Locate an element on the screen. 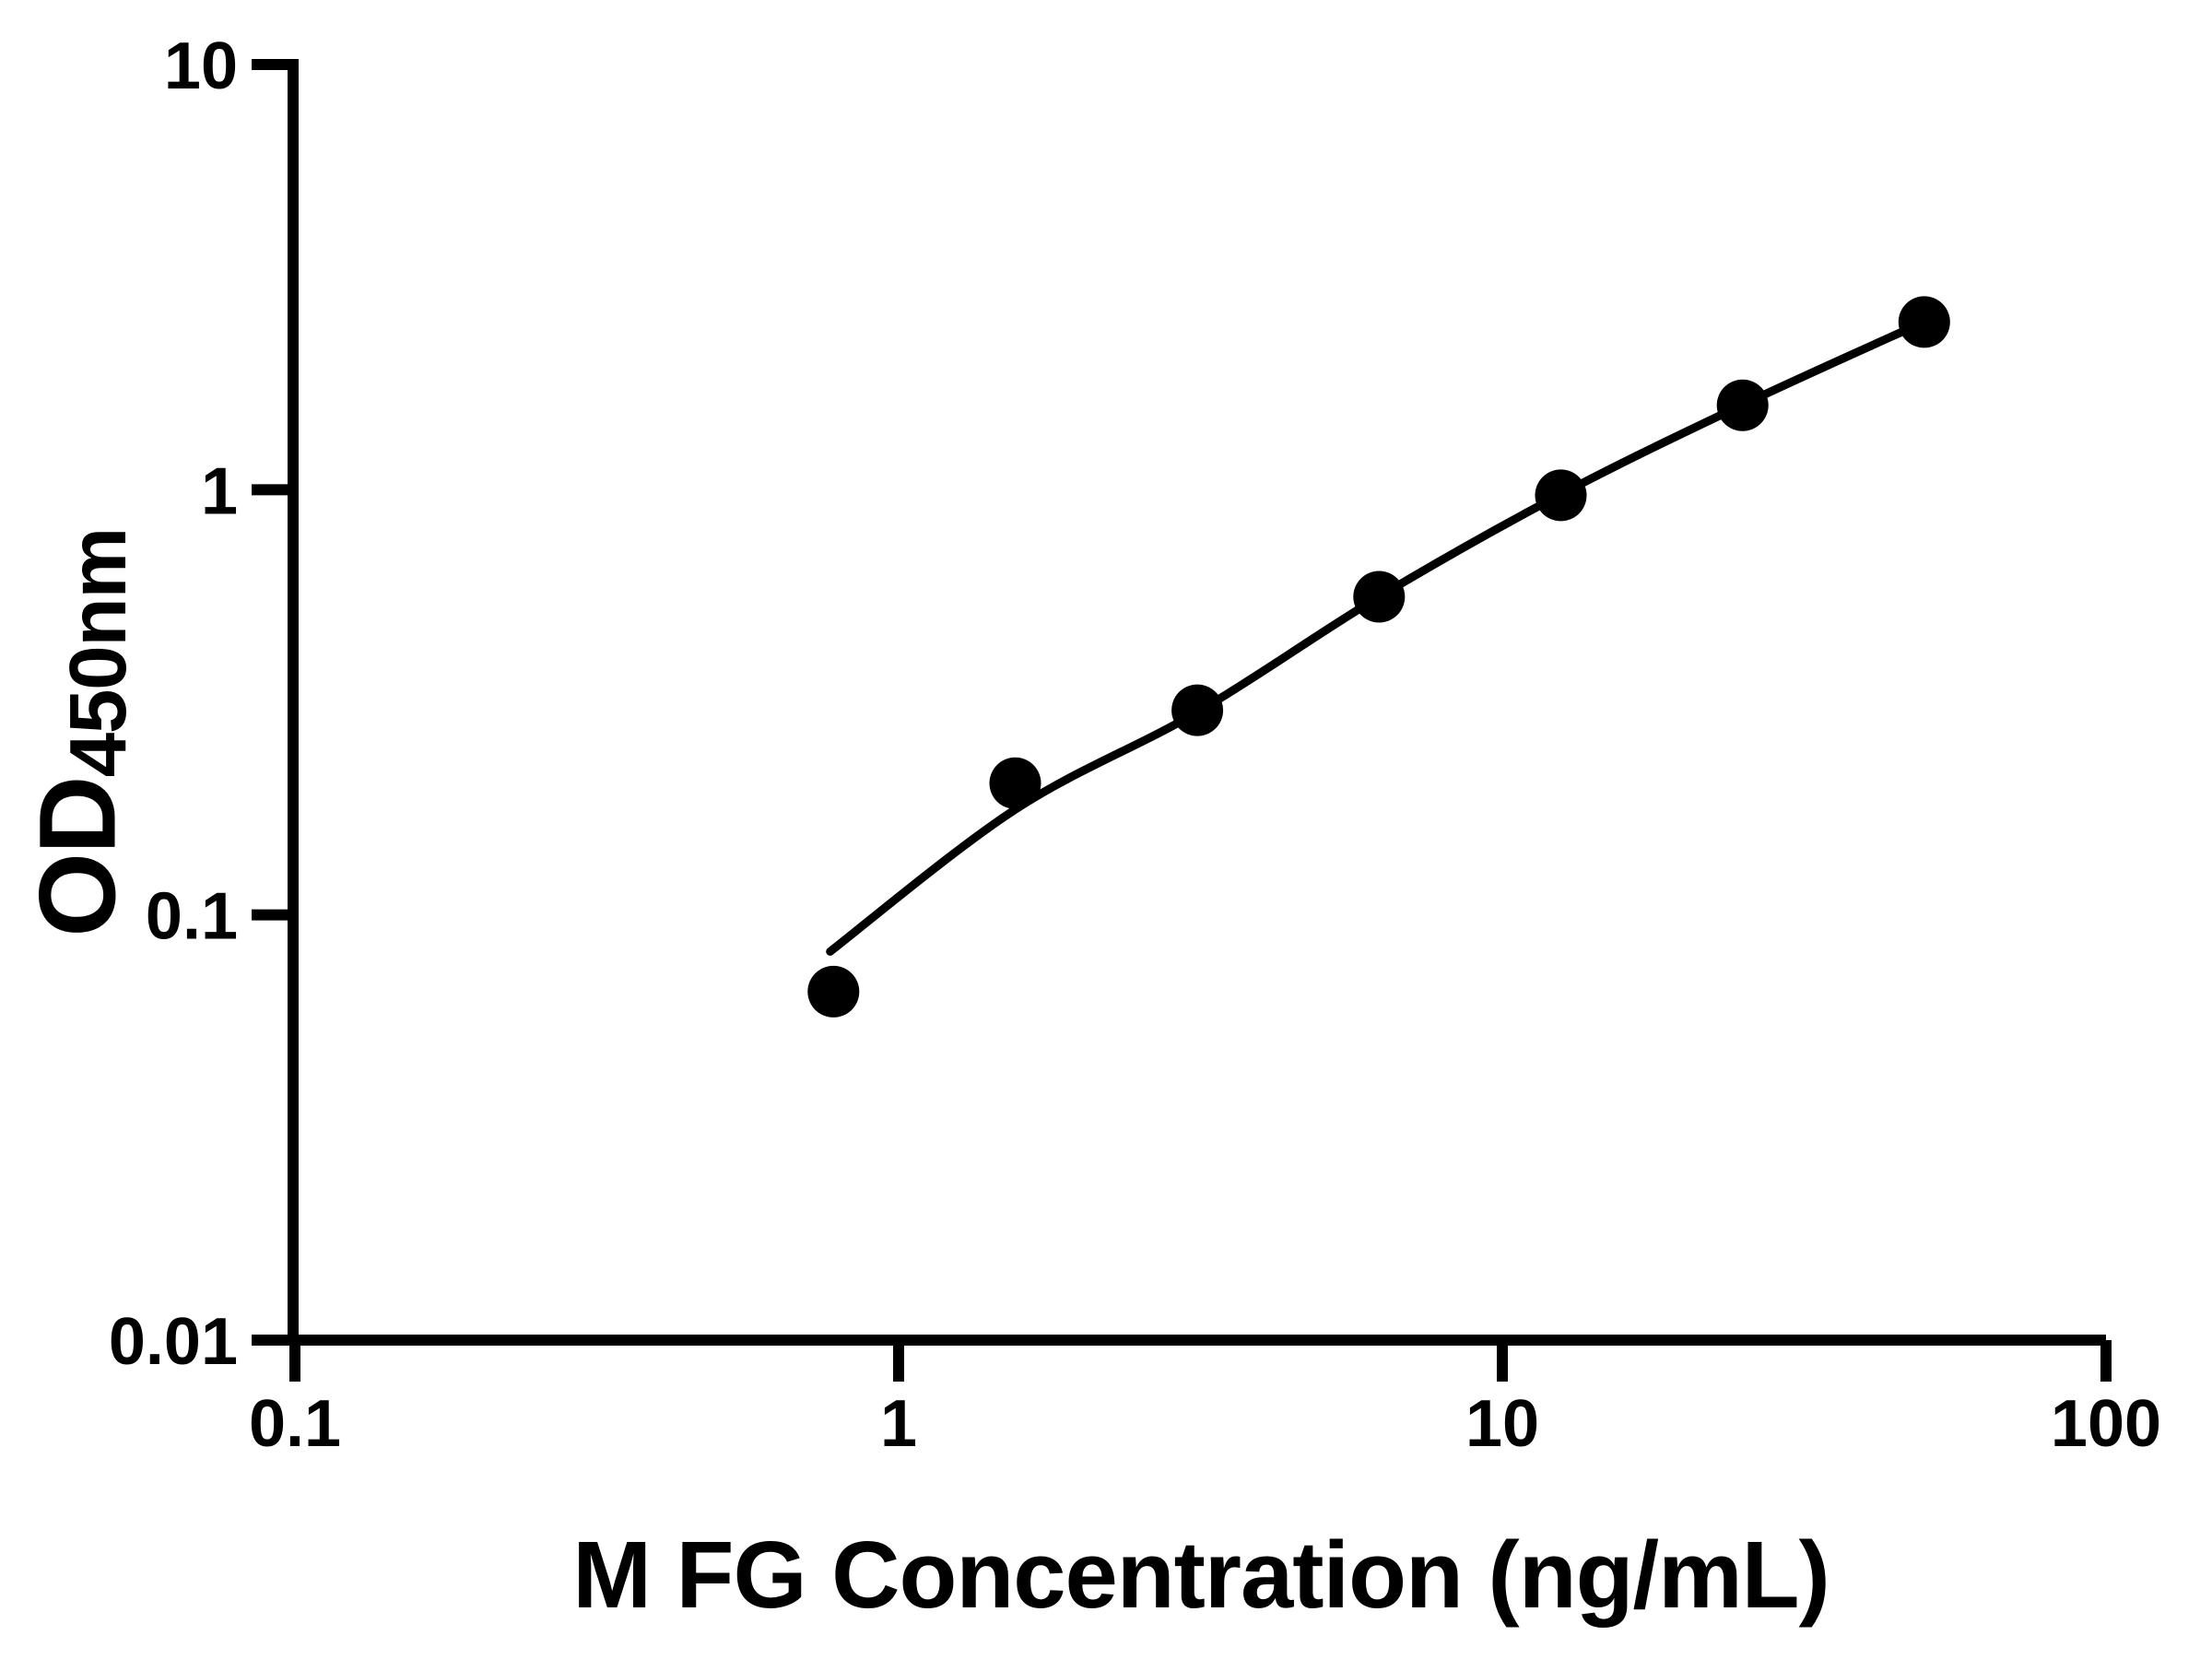 The image size is (2212, 1659). x-tick-label: 1 is located at coordinates (898, 1424).